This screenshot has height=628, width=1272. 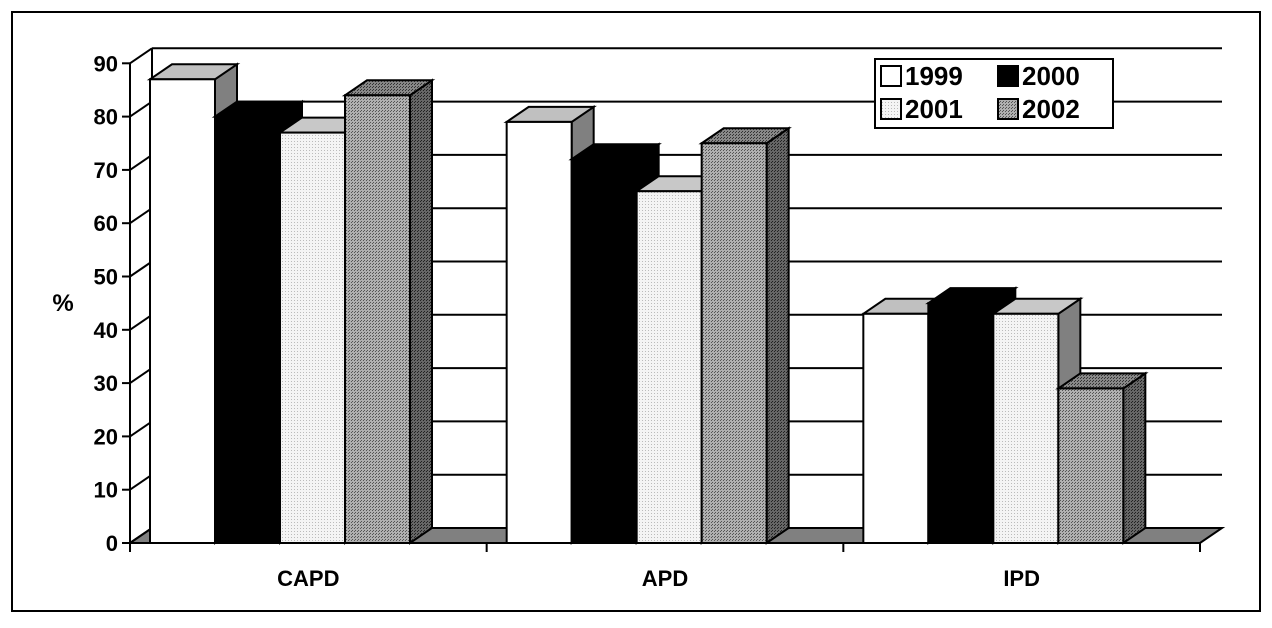 I want to click on legend-swatch-2002, so click(x=1008, y=109).